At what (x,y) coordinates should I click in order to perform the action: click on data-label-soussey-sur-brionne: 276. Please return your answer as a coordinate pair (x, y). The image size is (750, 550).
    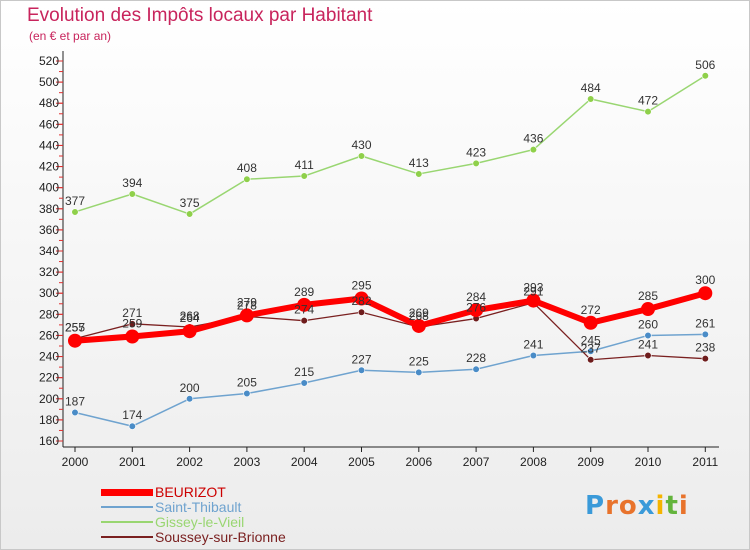
    Looking at the image, I should click on (476, 308).